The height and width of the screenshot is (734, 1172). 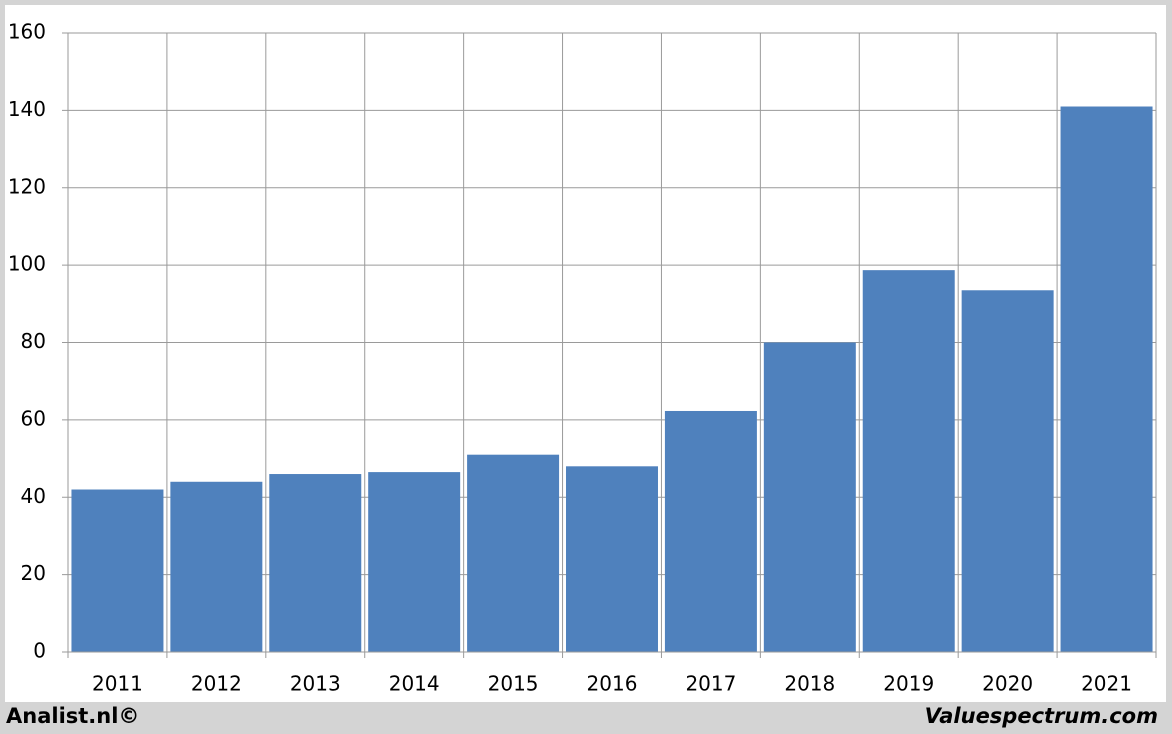 I want to click on y-tick-label: 20, so click(x=33, y=573).